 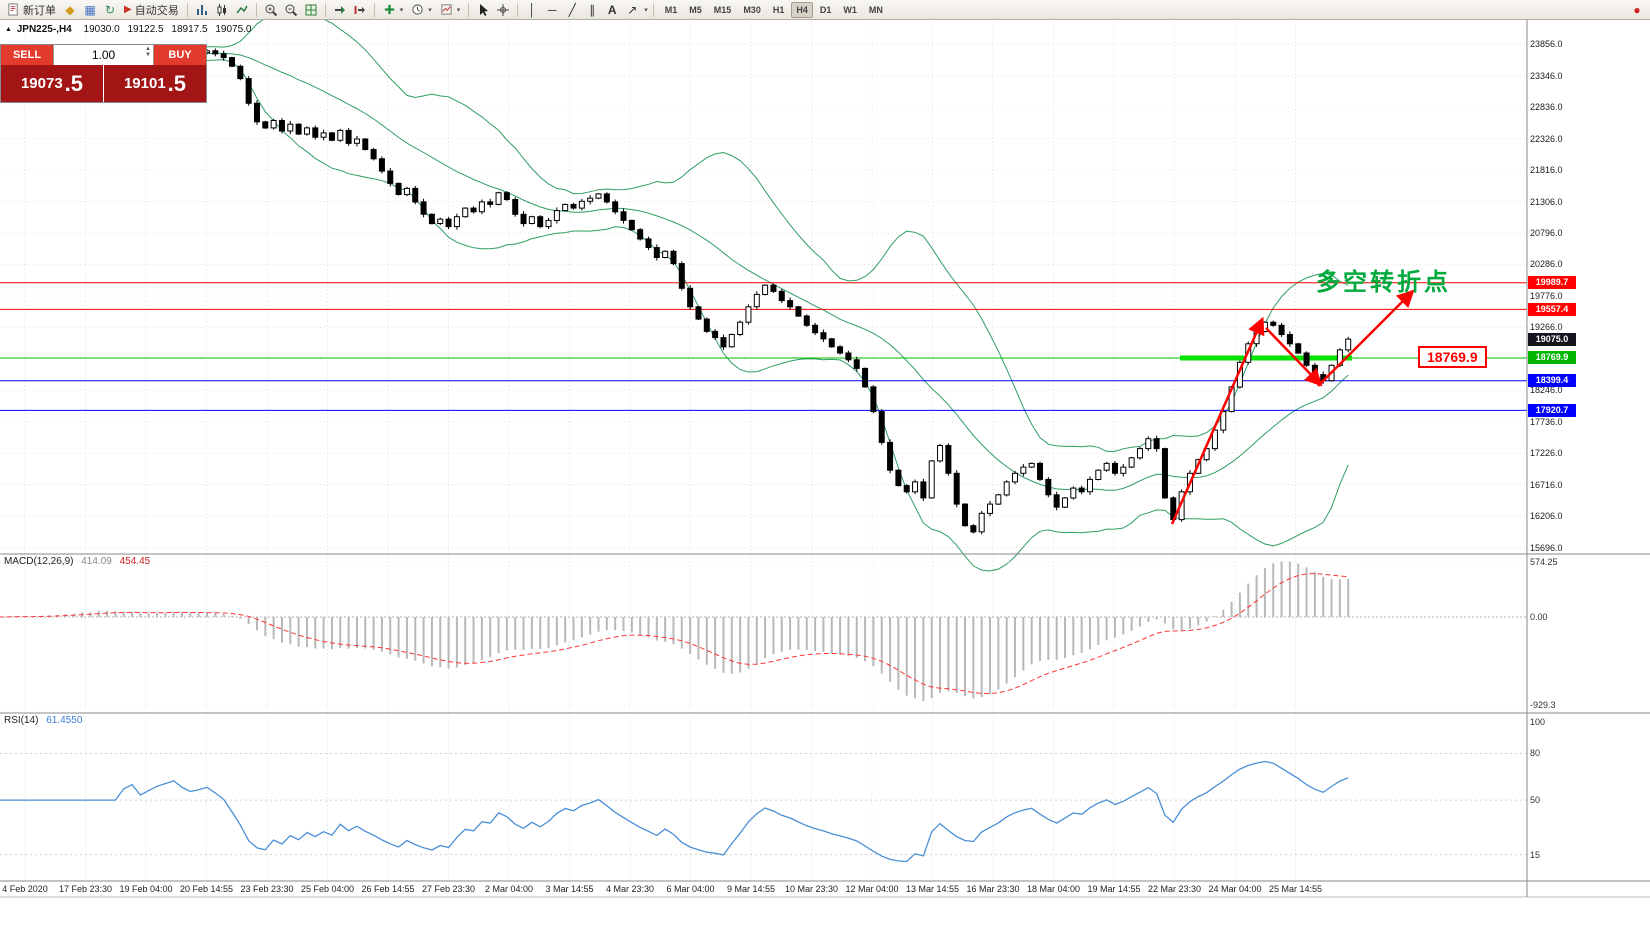 I want to click on macd-value-signal: 454.45, so click(x=135, y=561).